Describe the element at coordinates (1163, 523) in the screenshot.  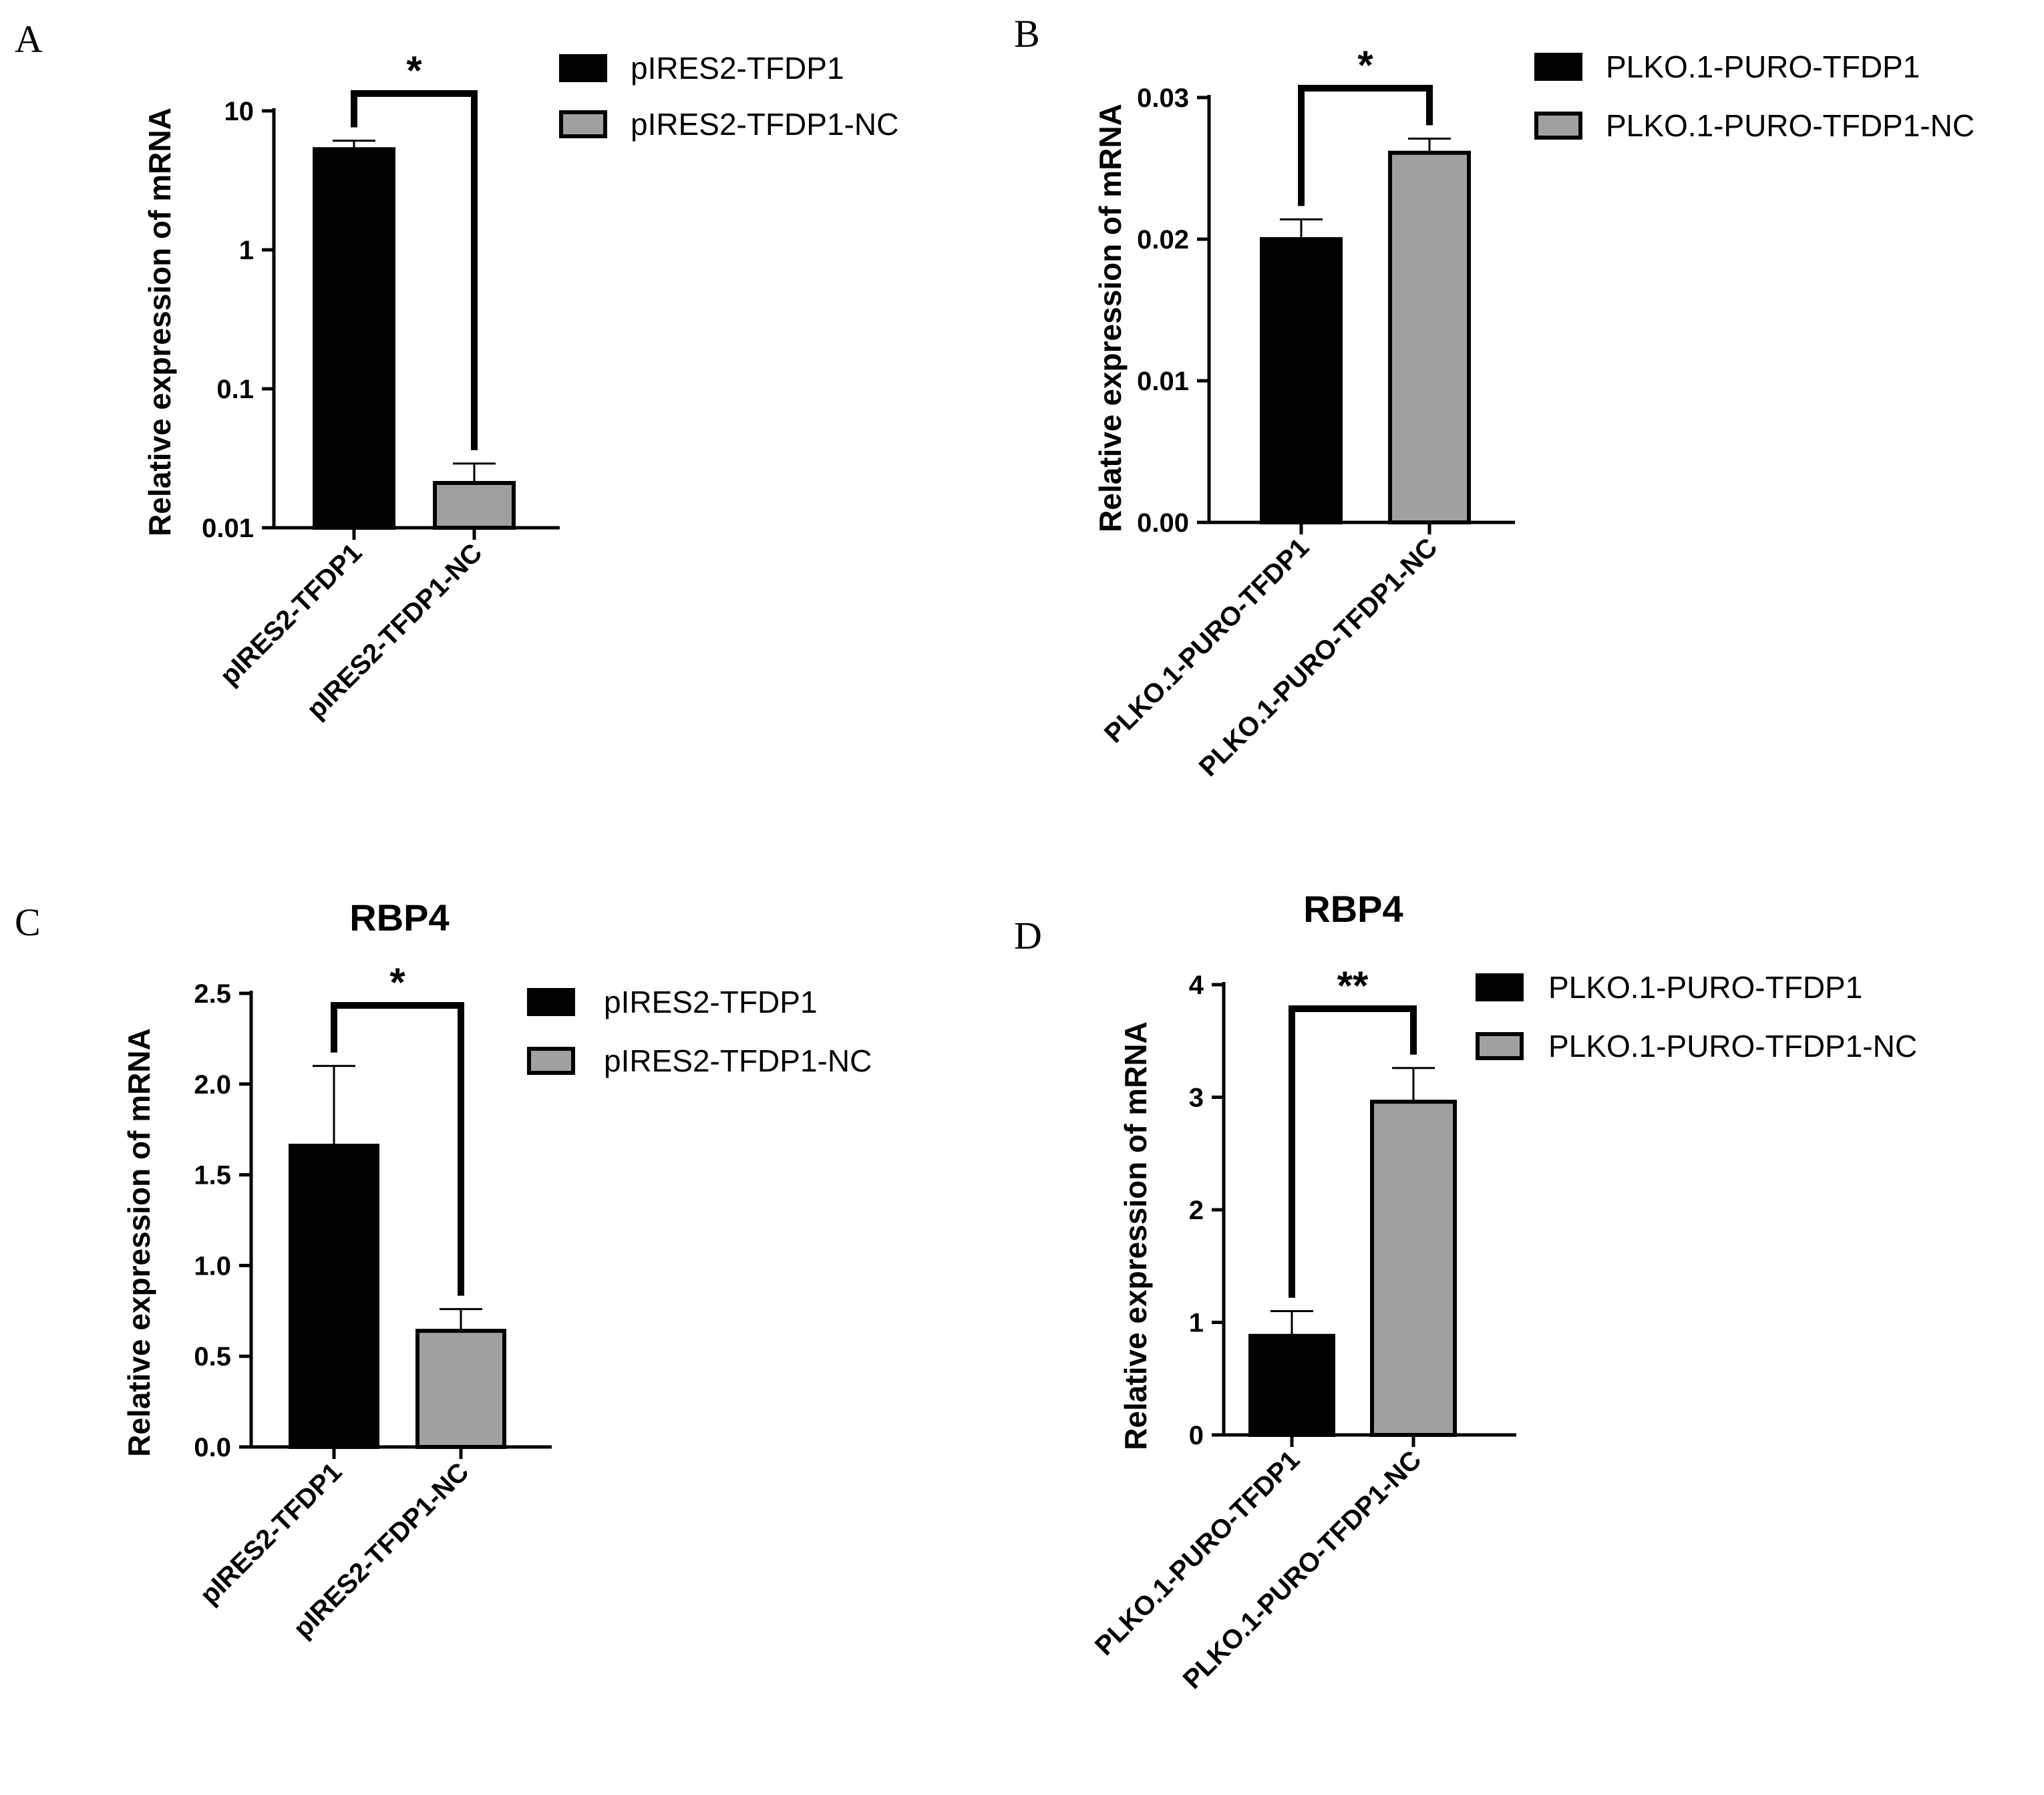
I see `y-tick-label: 0.00` at that location.